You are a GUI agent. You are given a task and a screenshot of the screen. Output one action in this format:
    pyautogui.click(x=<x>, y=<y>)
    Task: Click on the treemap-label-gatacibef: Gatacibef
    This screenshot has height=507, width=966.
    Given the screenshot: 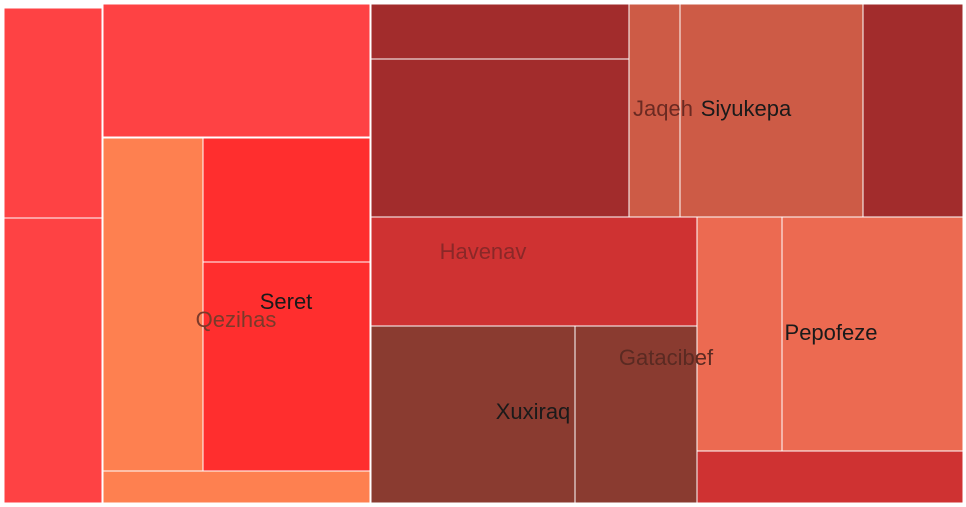 What is the action you would take?
    pyautogui.click(x=666, y=357)
    